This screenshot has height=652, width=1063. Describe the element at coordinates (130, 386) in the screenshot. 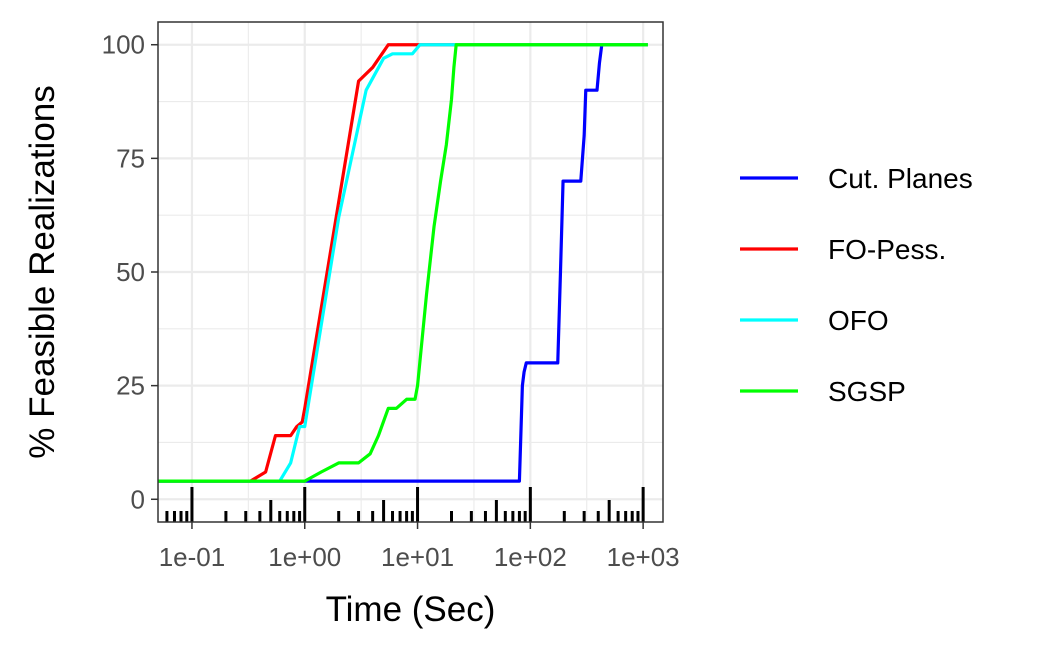

I see `y-tick-label: 25` at that location.